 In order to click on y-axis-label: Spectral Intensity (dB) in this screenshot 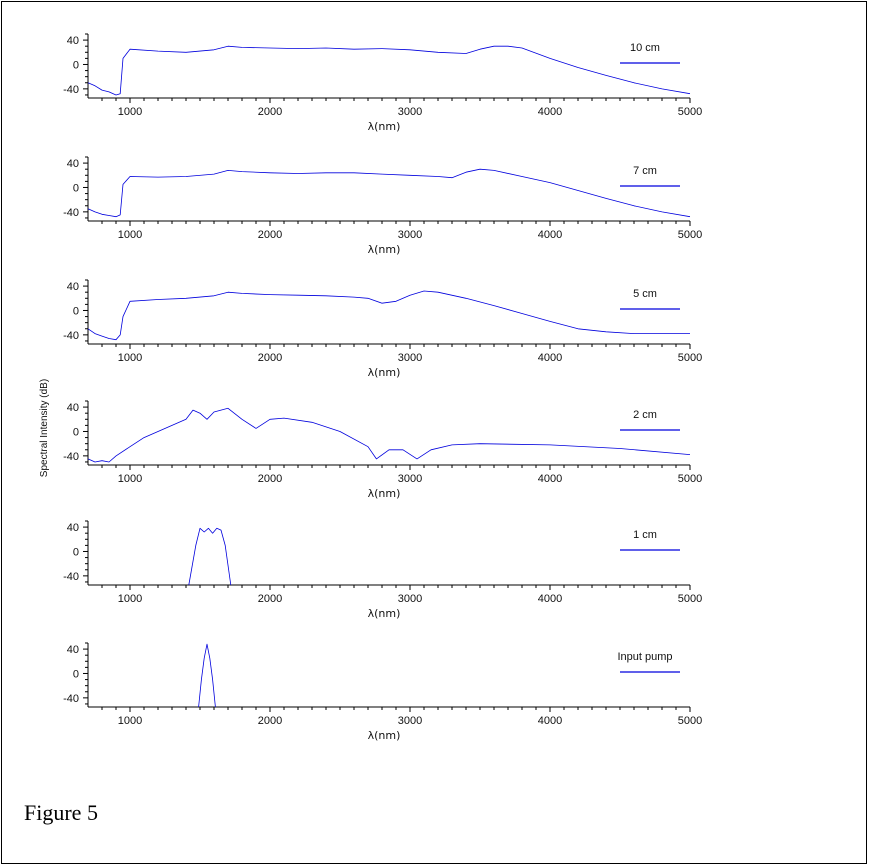, I will do `click(44, 428)`.